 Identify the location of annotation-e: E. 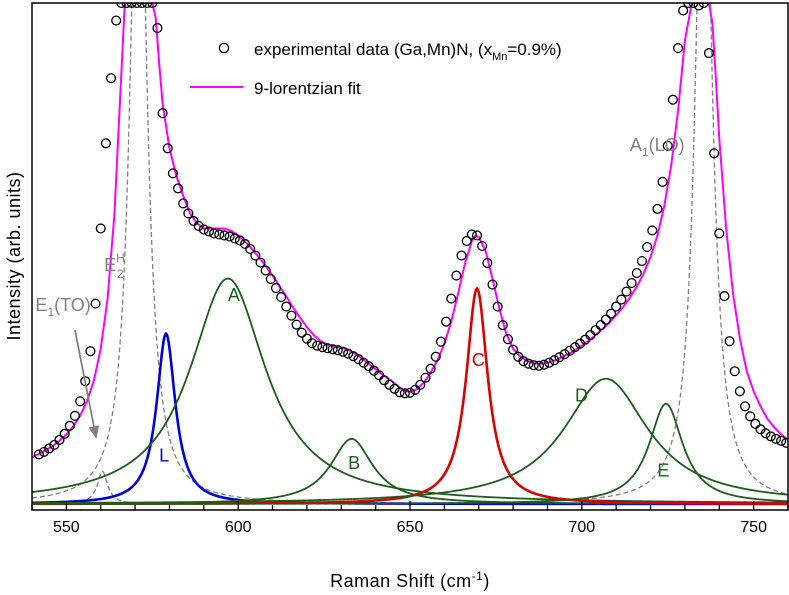
(663, 470).